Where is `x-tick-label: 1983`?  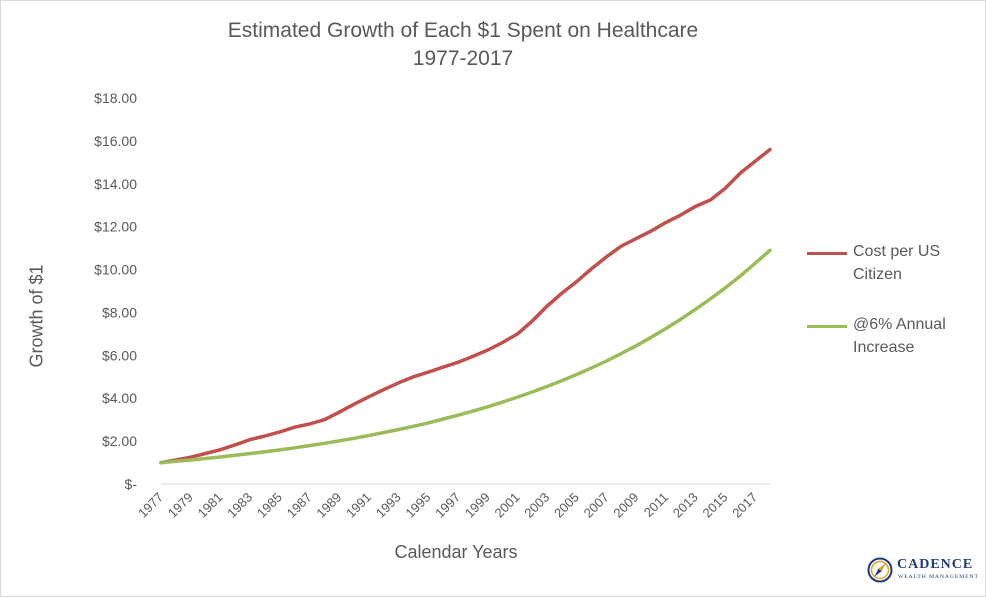 x-tick-label: 1983 is located at coordinates (239, 505).